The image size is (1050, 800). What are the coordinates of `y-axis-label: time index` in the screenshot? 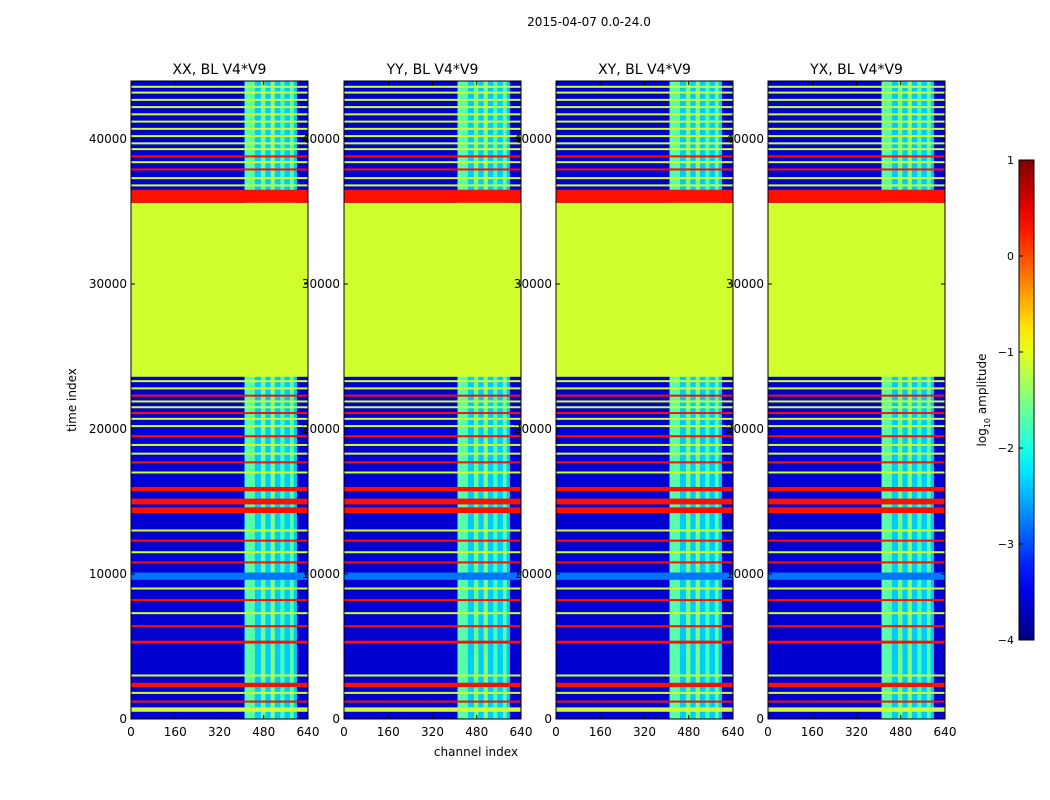 It's located at (72, 400).